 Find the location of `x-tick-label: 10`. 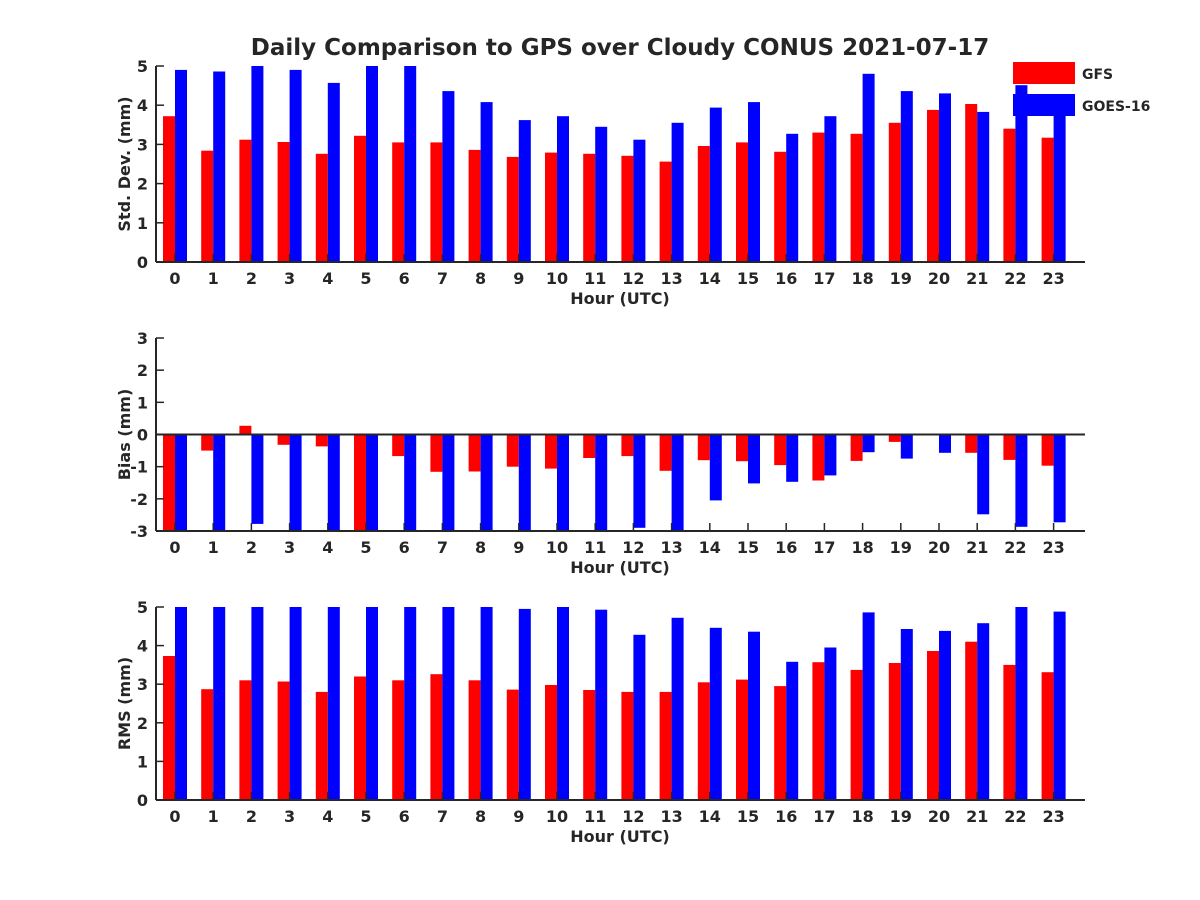

x-tick-label: 10 is located at coordinates (557, 278).